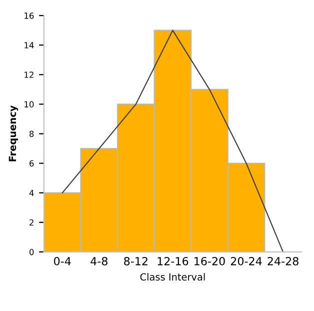 This screenshot has width=314, height=311. I want to click on y-tick-label: 6, so click(32, 163).